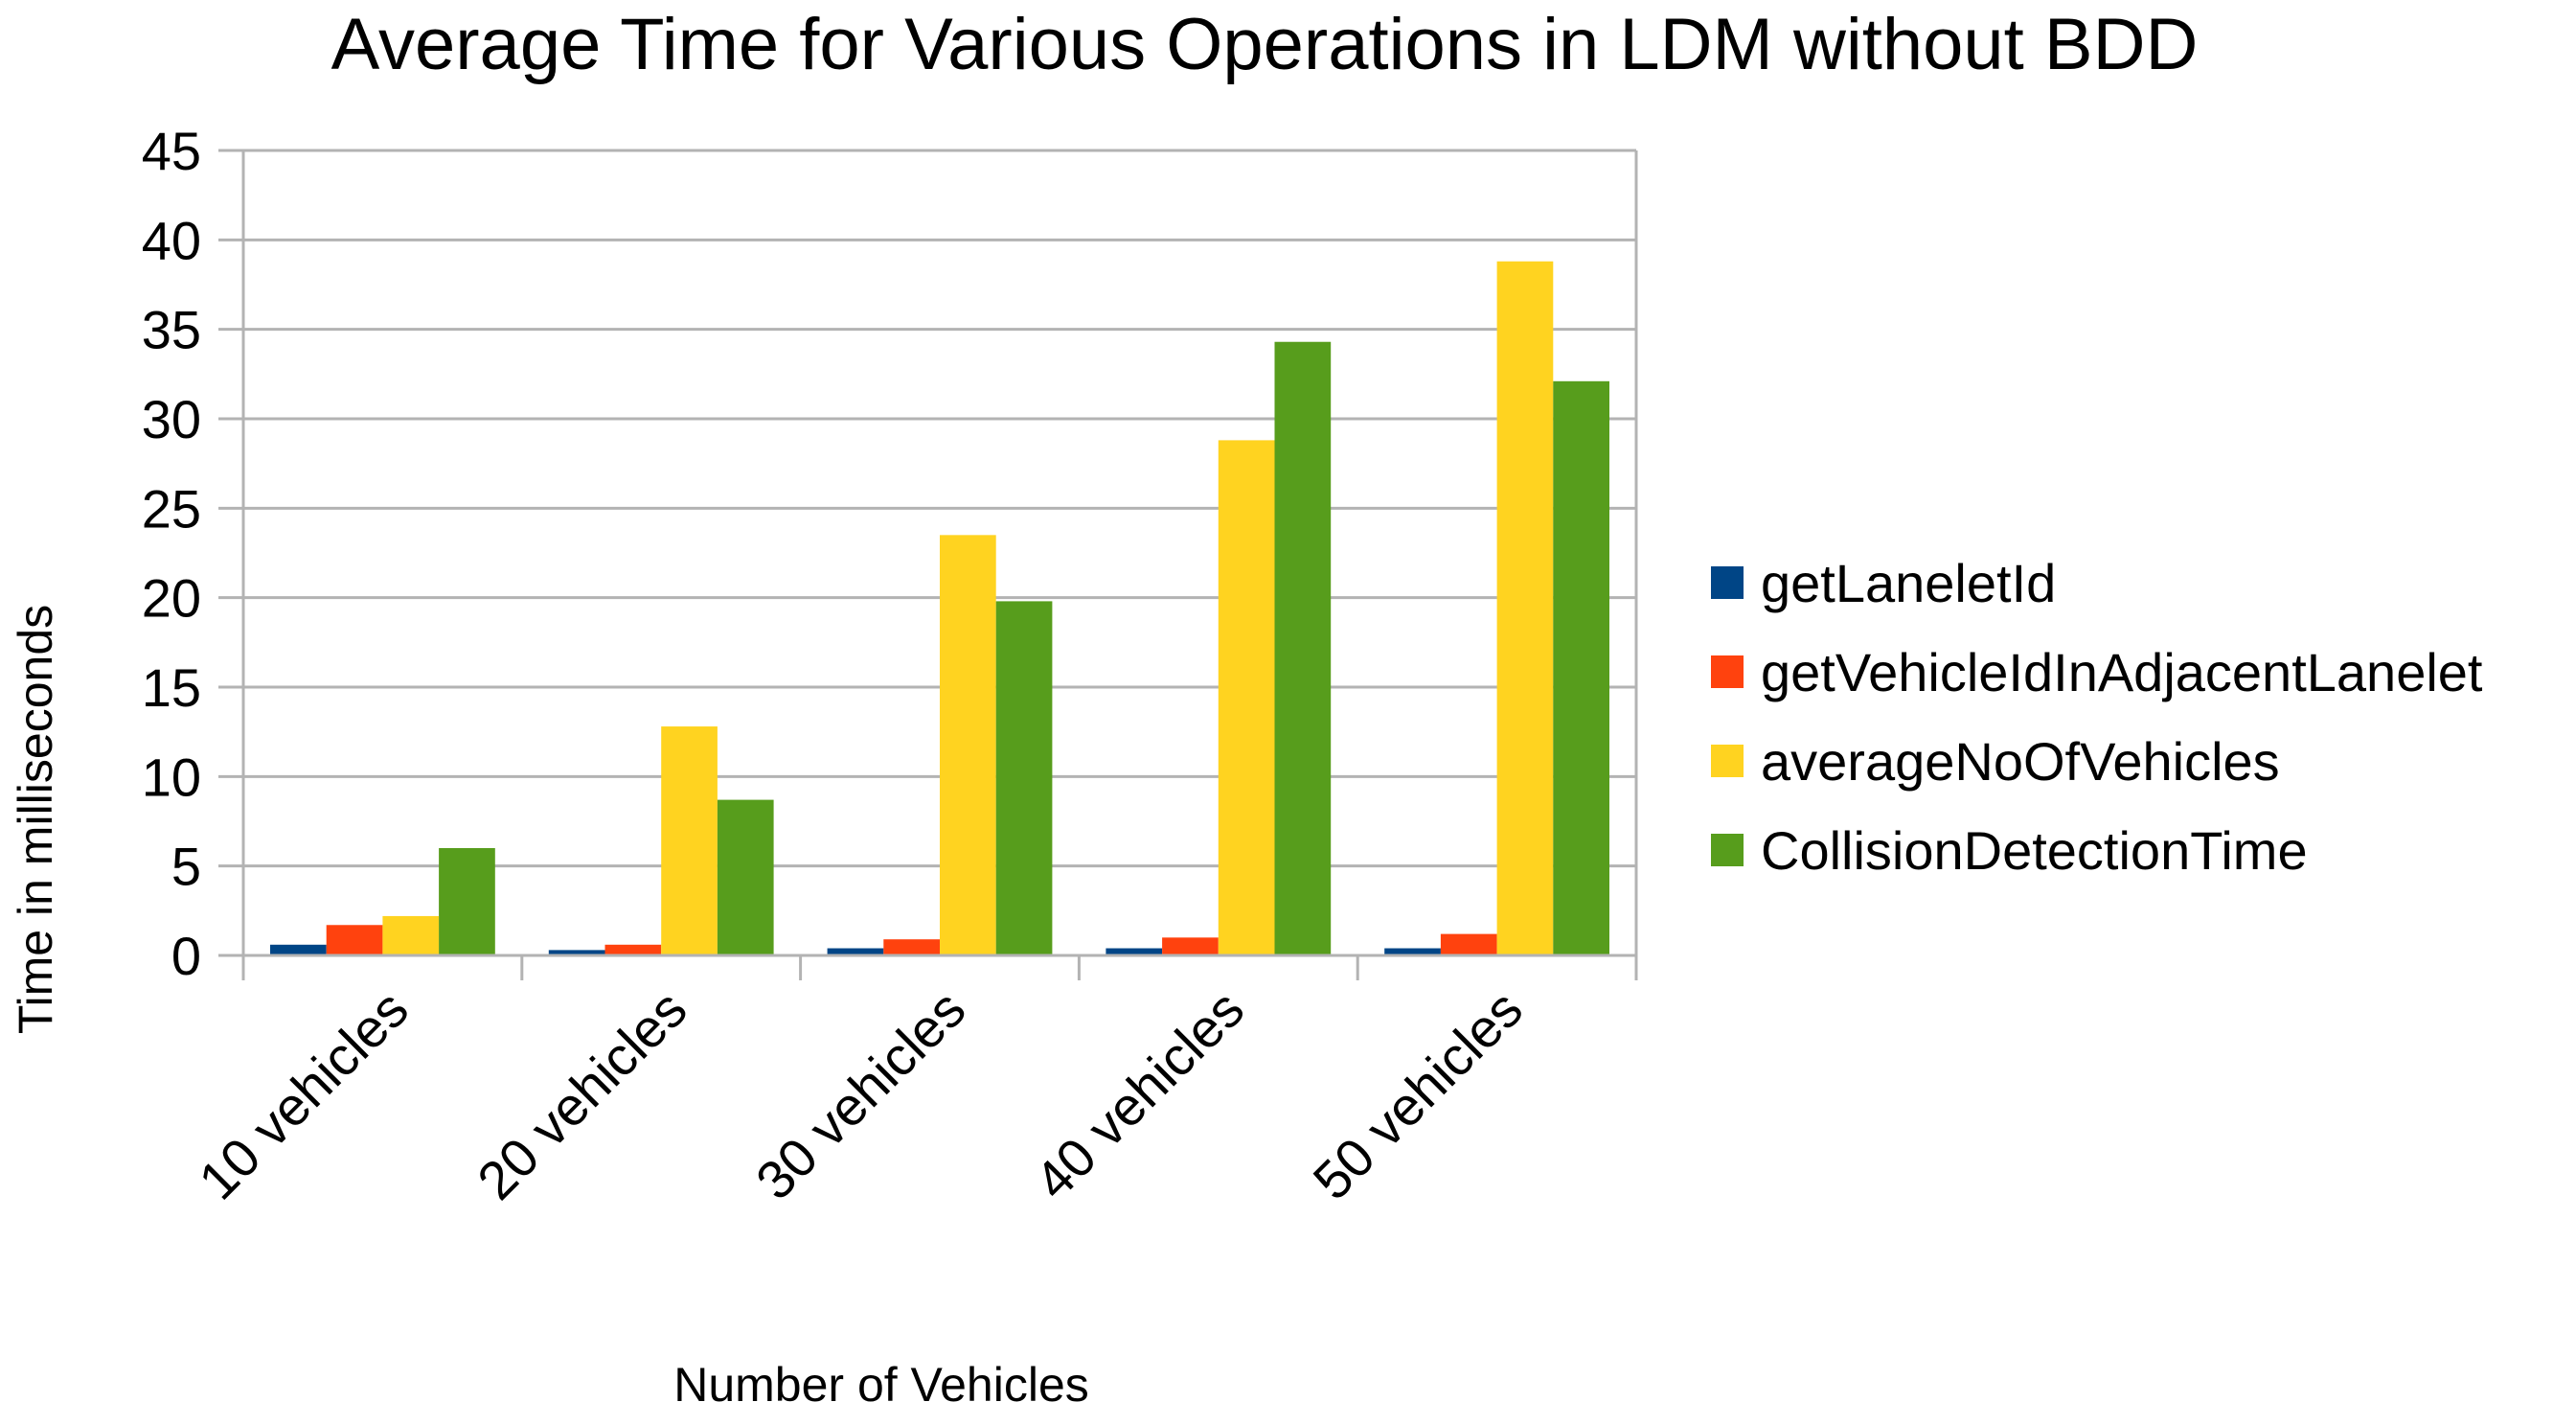 This screenshot has width=2576, height=1425. I want to click on x-tick-label: 20 vehicles, so click(582, 1094).